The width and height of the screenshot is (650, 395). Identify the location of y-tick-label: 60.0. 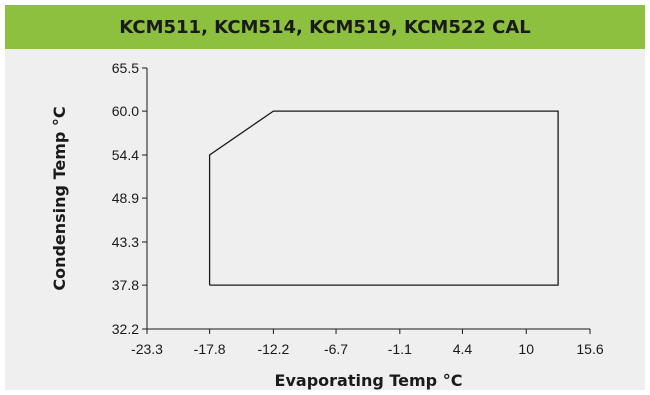
(125, 111).